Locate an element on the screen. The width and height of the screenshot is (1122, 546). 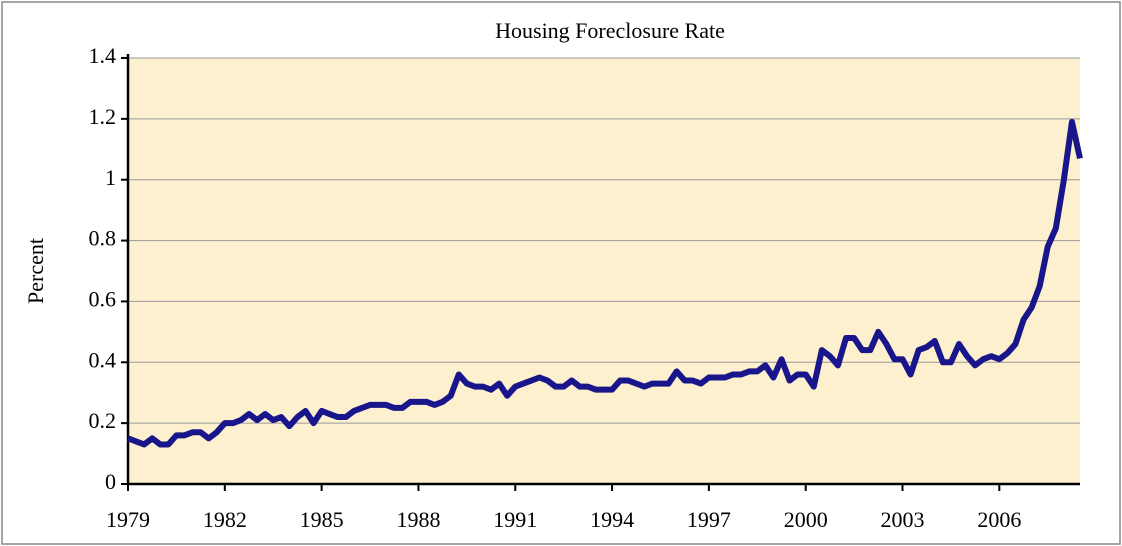
y-tick-label: 0.4 is located at coordinates (103, 359).